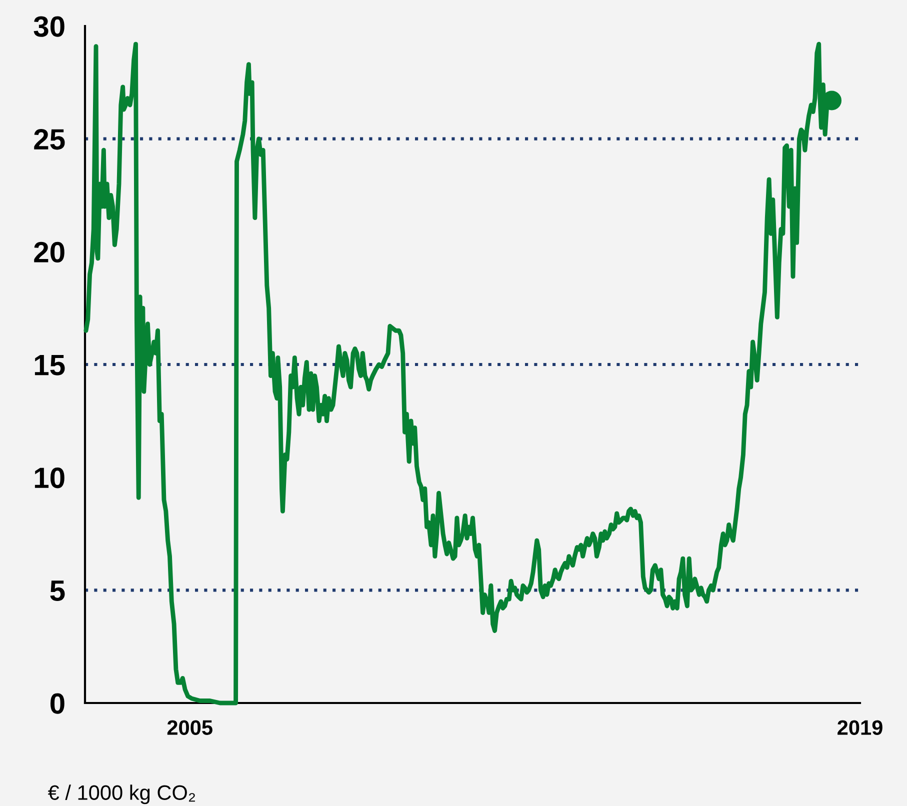 This screenshot has height=806, width=907. What do you see at coordinates (57, 591) in the screenshot?
I see `y-tick-label: 5` at bounding box center [57, 591].